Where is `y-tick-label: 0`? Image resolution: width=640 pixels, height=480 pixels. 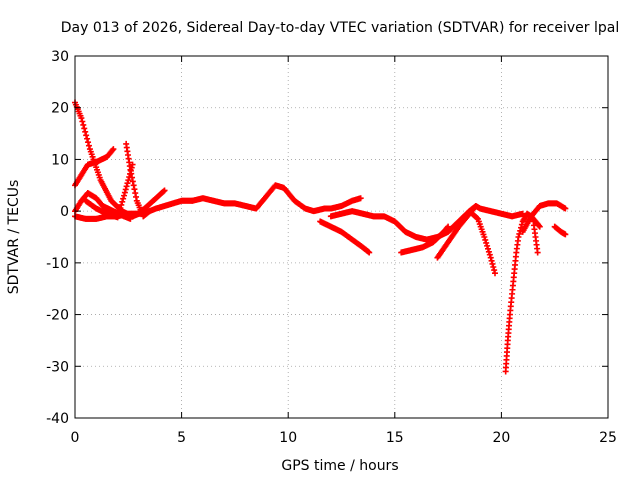
y-tick-label: 0 is located at coordinates (64, 212).